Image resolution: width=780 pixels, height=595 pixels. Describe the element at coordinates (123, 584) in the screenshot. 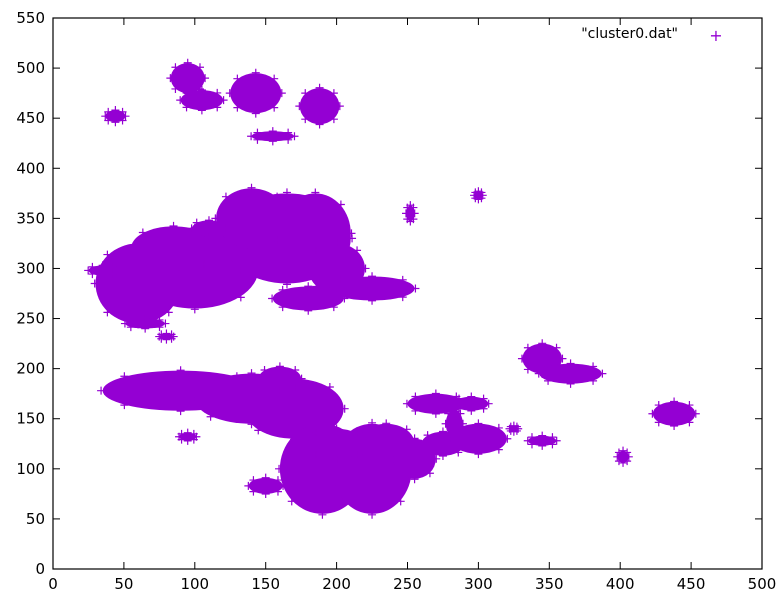

I see `x-tick-label: 50` at that location.